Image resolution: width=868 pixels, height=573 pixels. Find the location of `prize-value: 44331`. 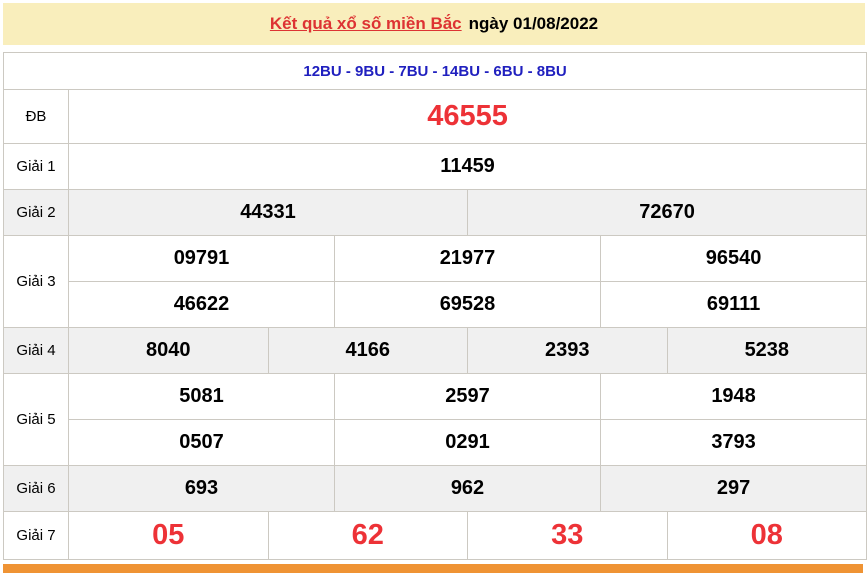

prize-value: 44331 is located at coordinates (268, 212).